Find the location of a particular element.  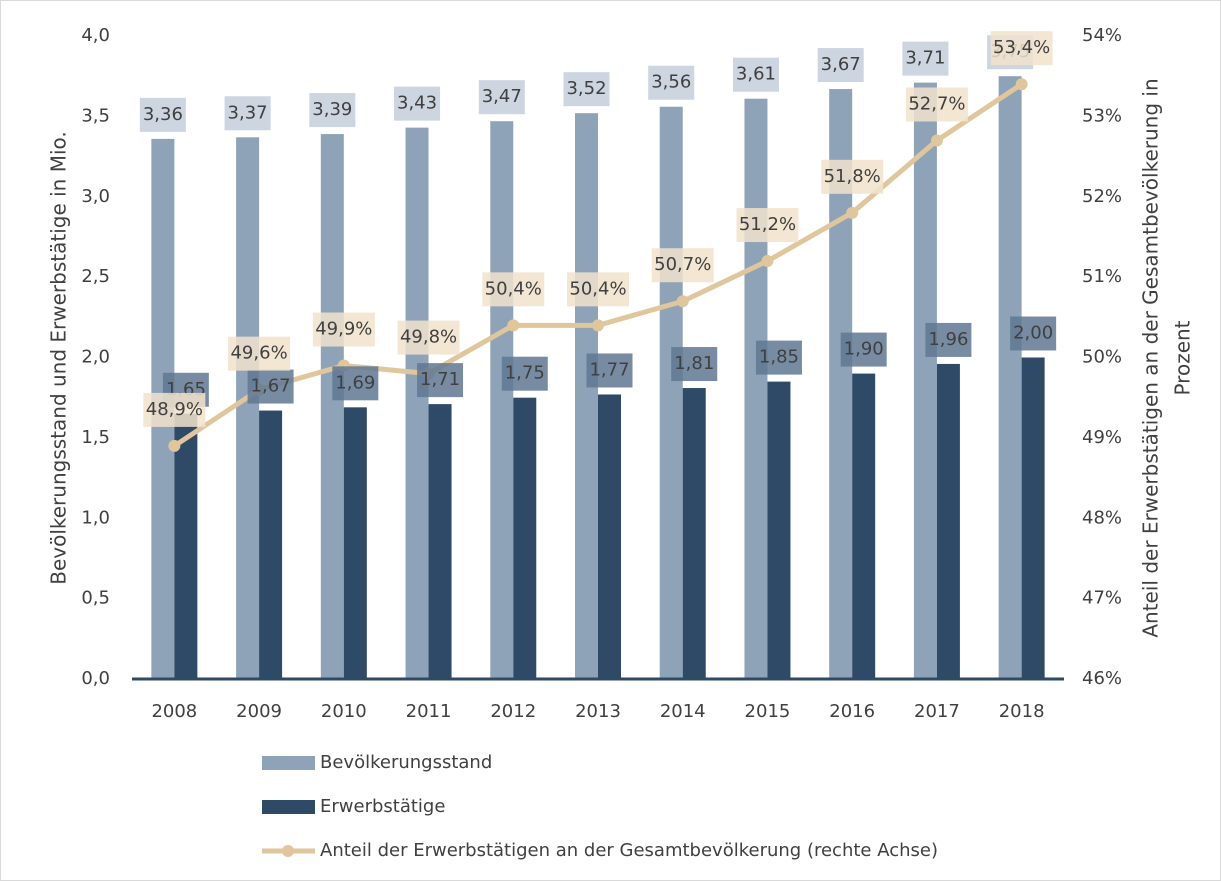

data-label: 51,2% is located at coordinates (767, 224).